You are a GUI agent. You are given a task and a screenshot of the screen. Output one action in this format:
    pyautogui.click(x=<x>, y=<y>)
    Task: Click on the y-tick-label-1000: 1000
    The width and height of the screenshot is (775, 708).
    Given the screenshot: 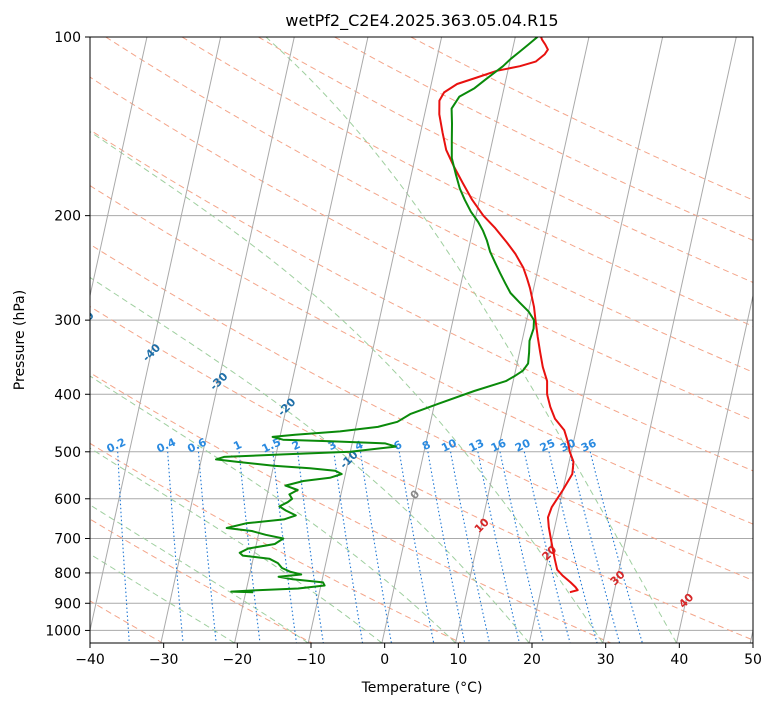 What is the action you would take?
    pyautogui.click(x=63, y=631)
    